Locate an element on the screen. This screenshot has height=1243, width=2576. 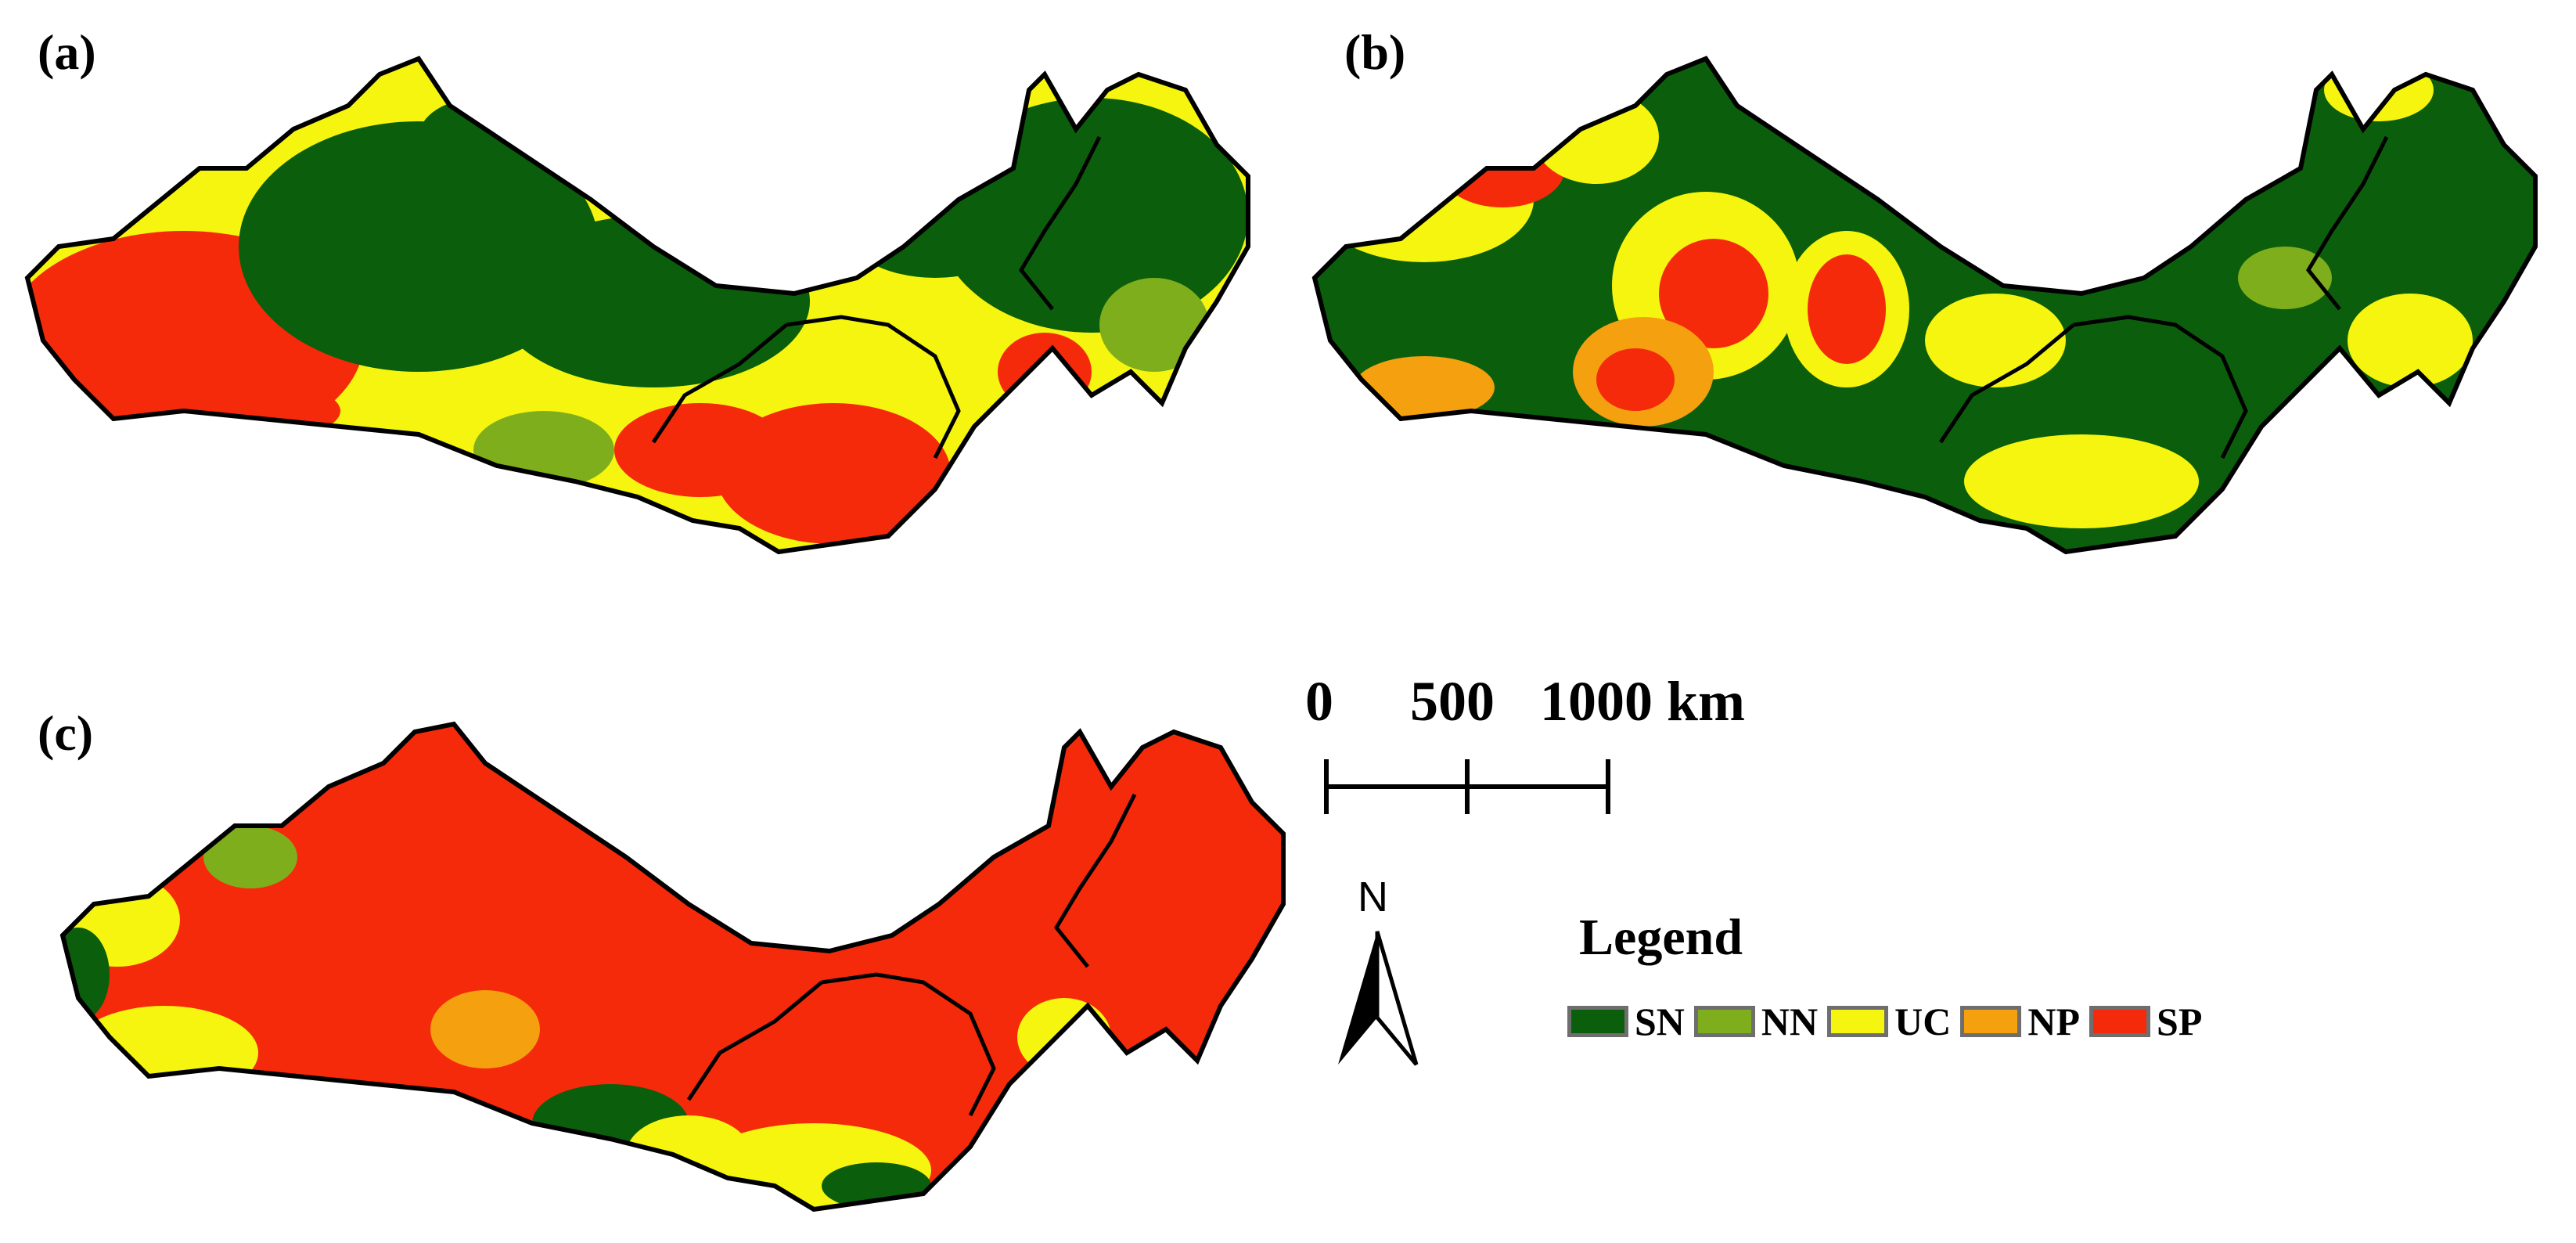
legend-item-sp: SP is located at coordinates (2146, 1021).